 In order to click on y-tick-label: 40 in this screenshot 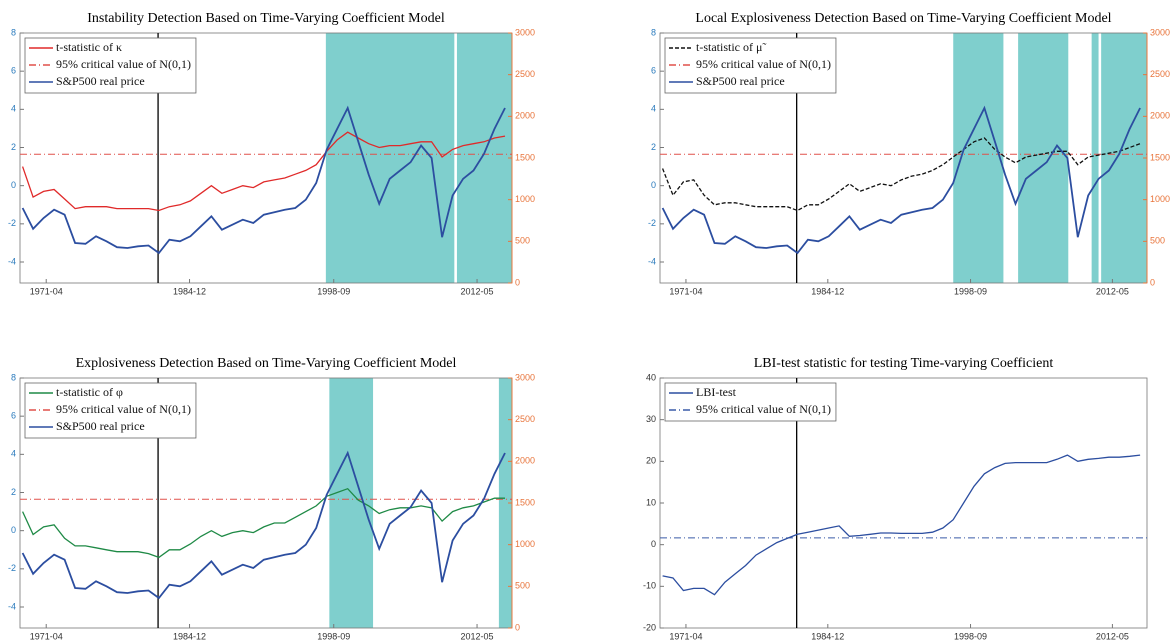, I will do `click(651, 377)`.